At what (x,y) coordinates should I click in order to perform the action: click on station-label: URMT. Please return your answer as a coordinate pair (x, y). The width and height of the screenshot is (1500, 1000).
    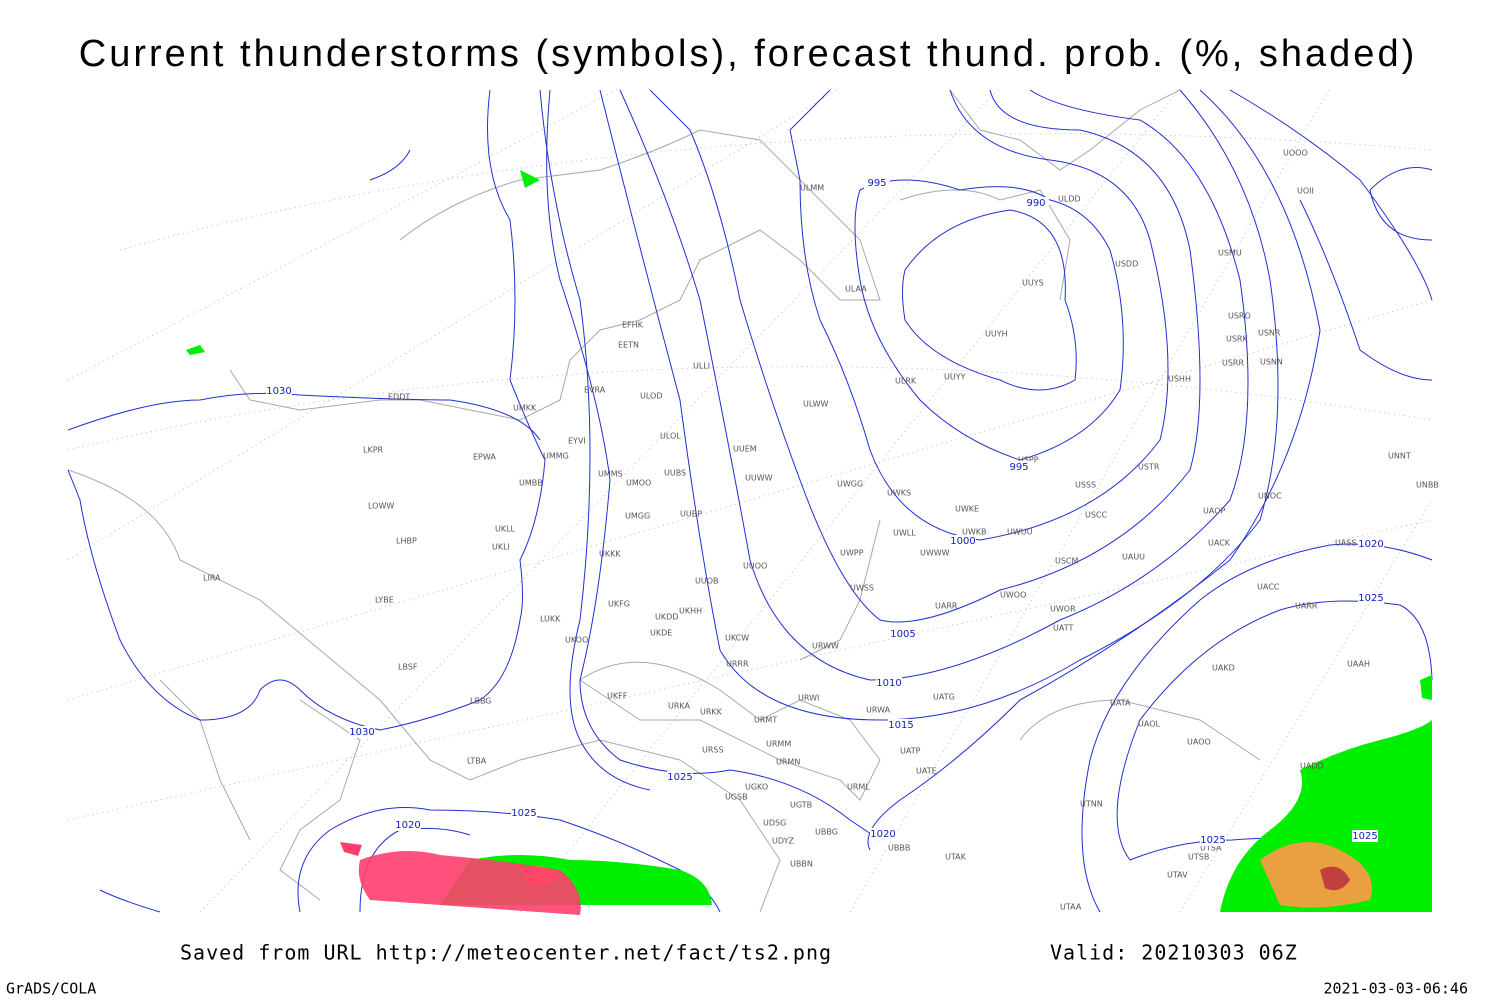
    Looking at the image, I should click on (765, 720).